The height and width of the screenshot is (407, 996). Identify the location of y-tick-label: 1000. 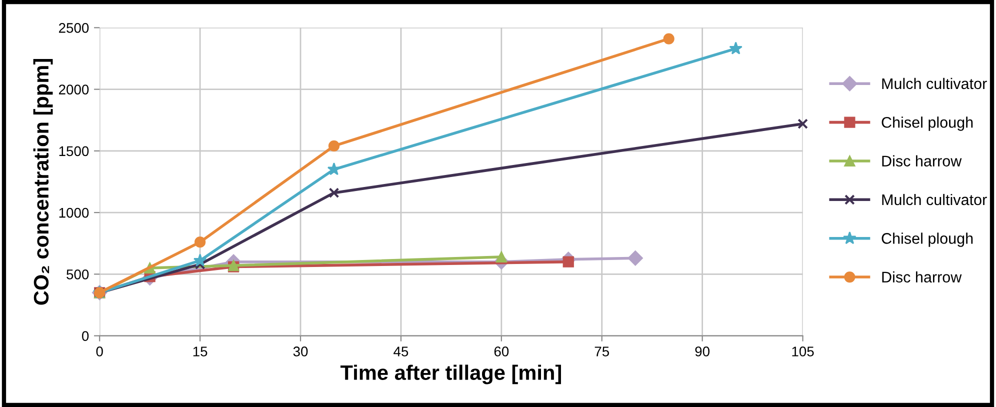
(74, 213).